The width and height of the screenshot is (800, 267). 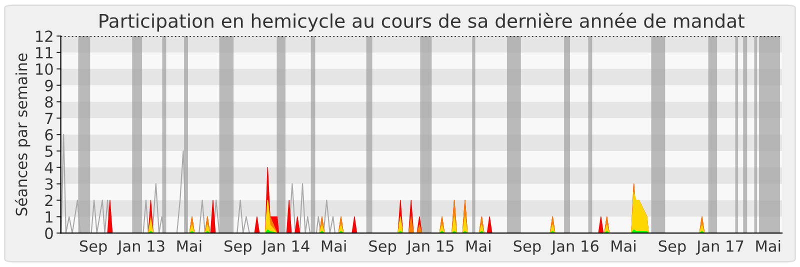 I want to click on y-tick-label: 4, so click(x=48, y=168).